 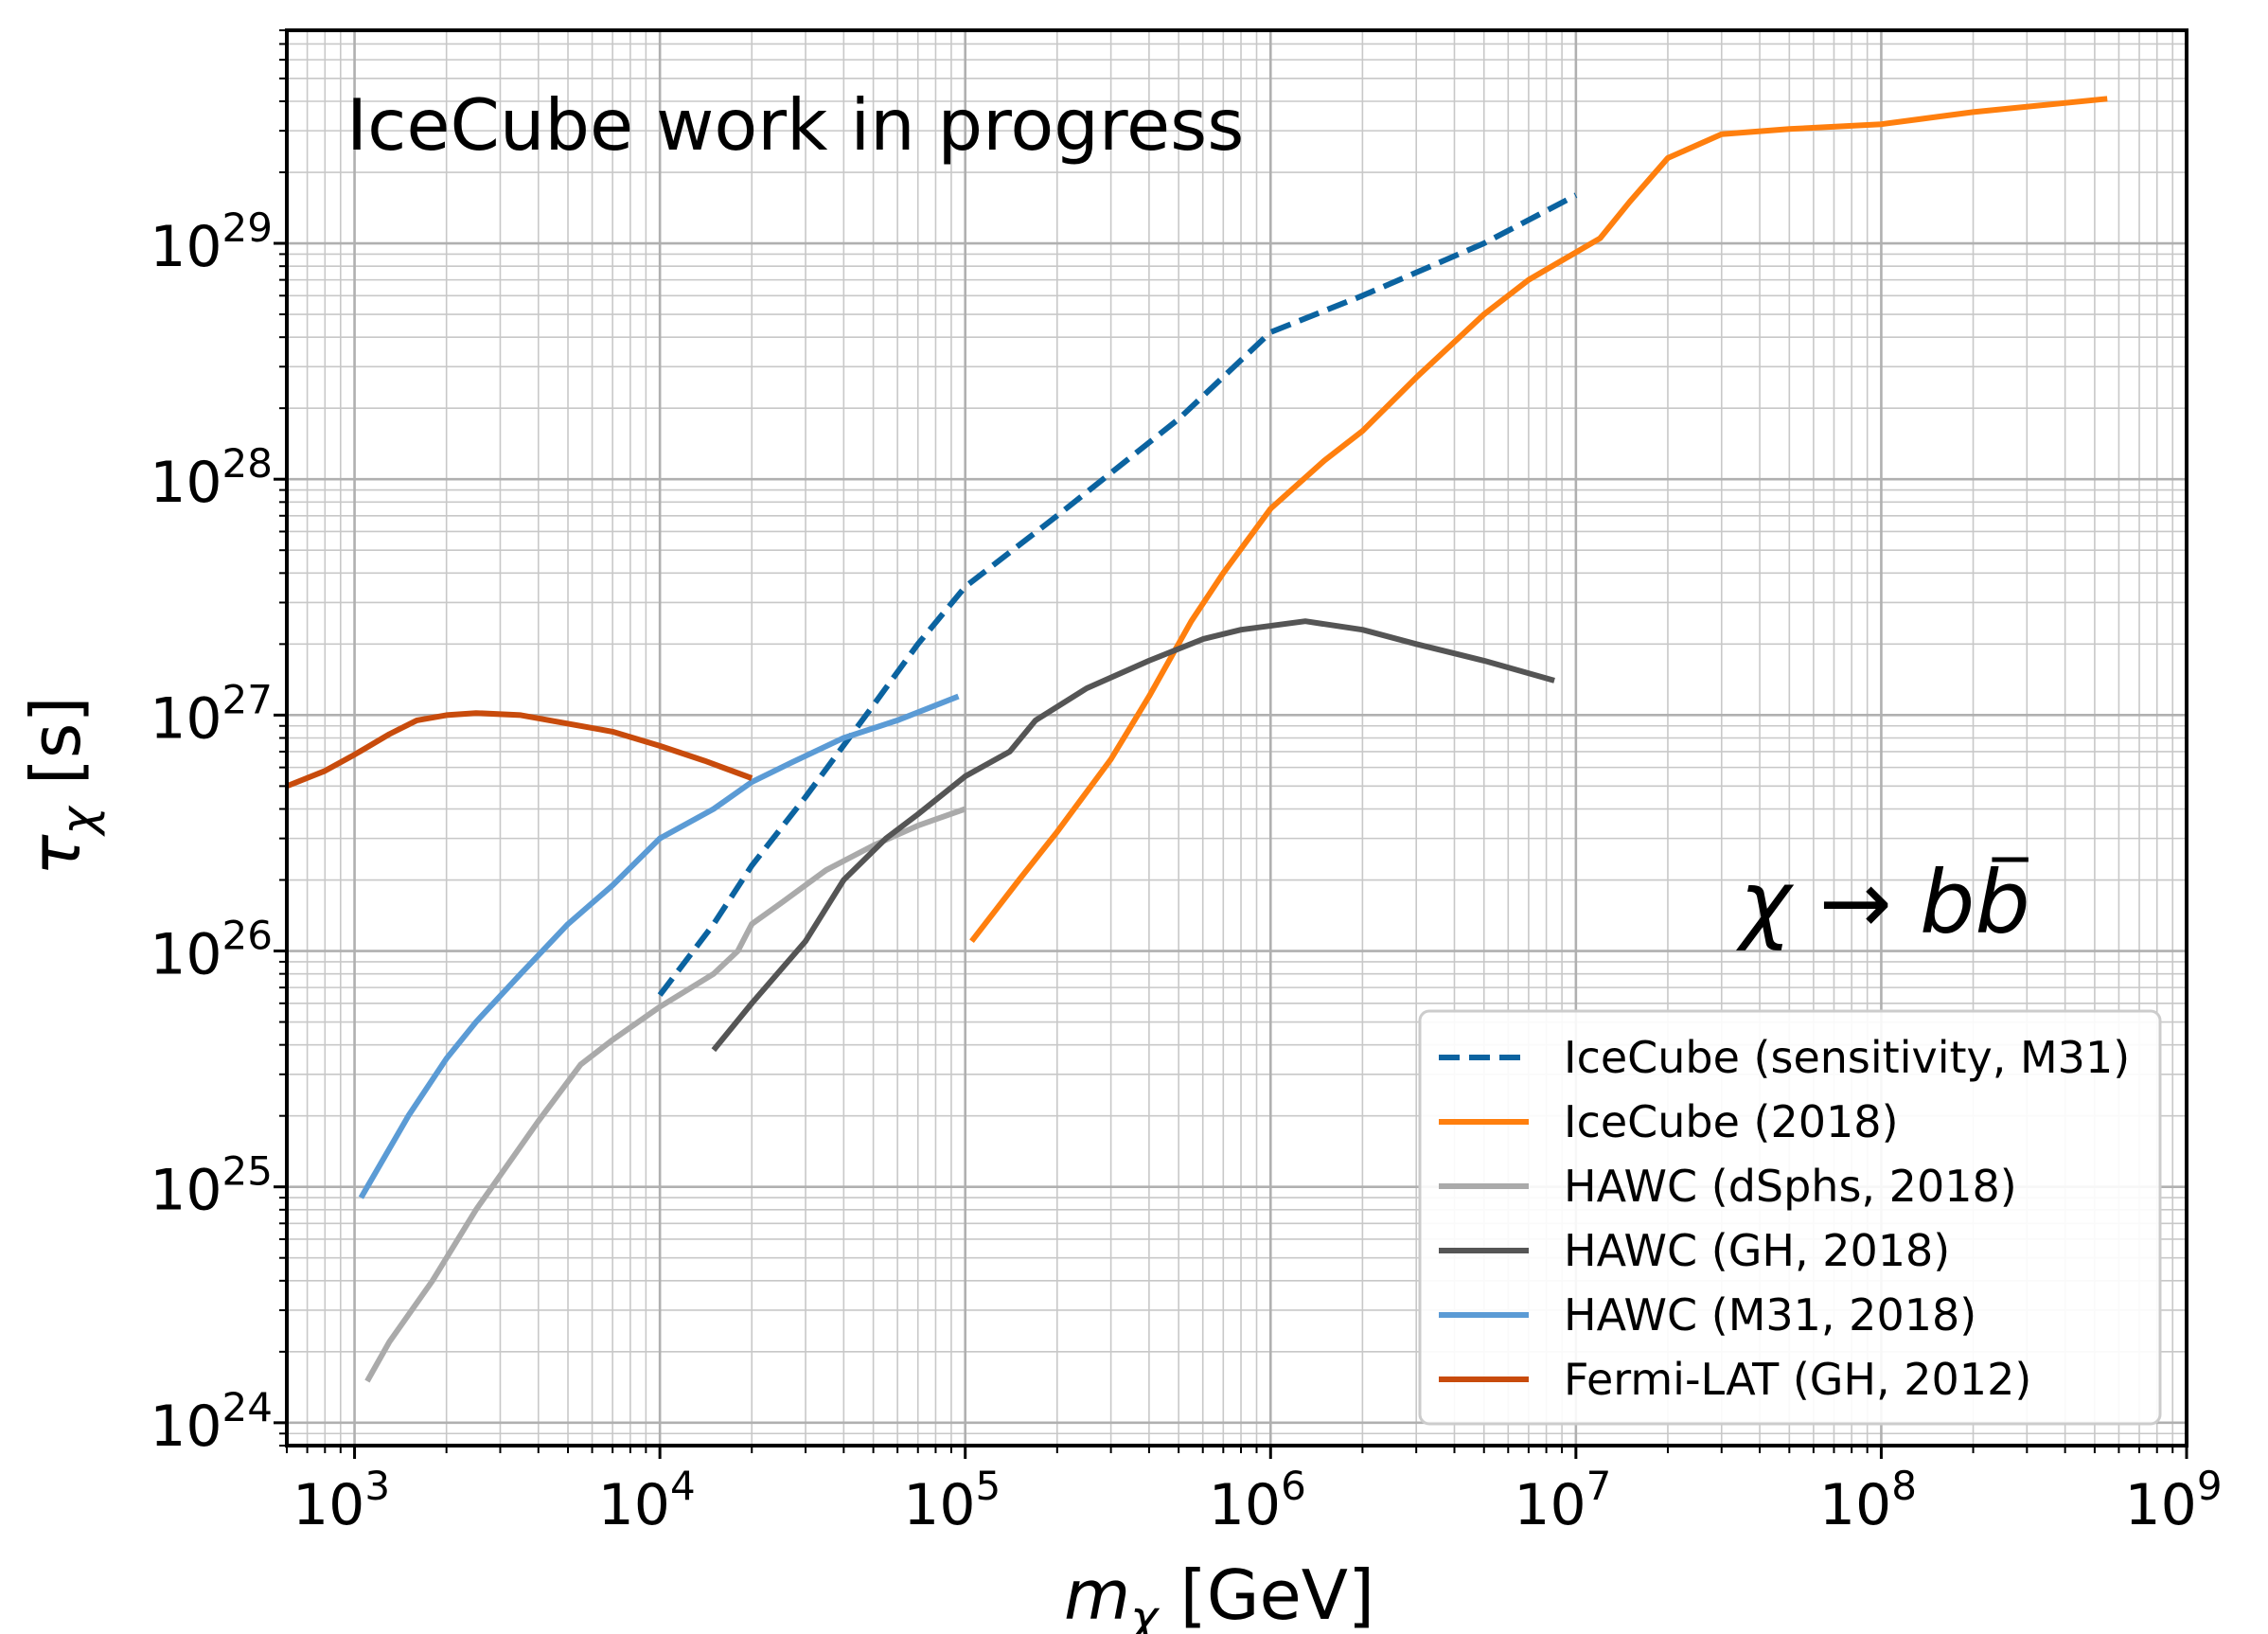 What do you see at coordinates (1562, 1500) in the screenshot?
I see `x-tick-label: 10⁷` at bounding box center [1562, 1500].